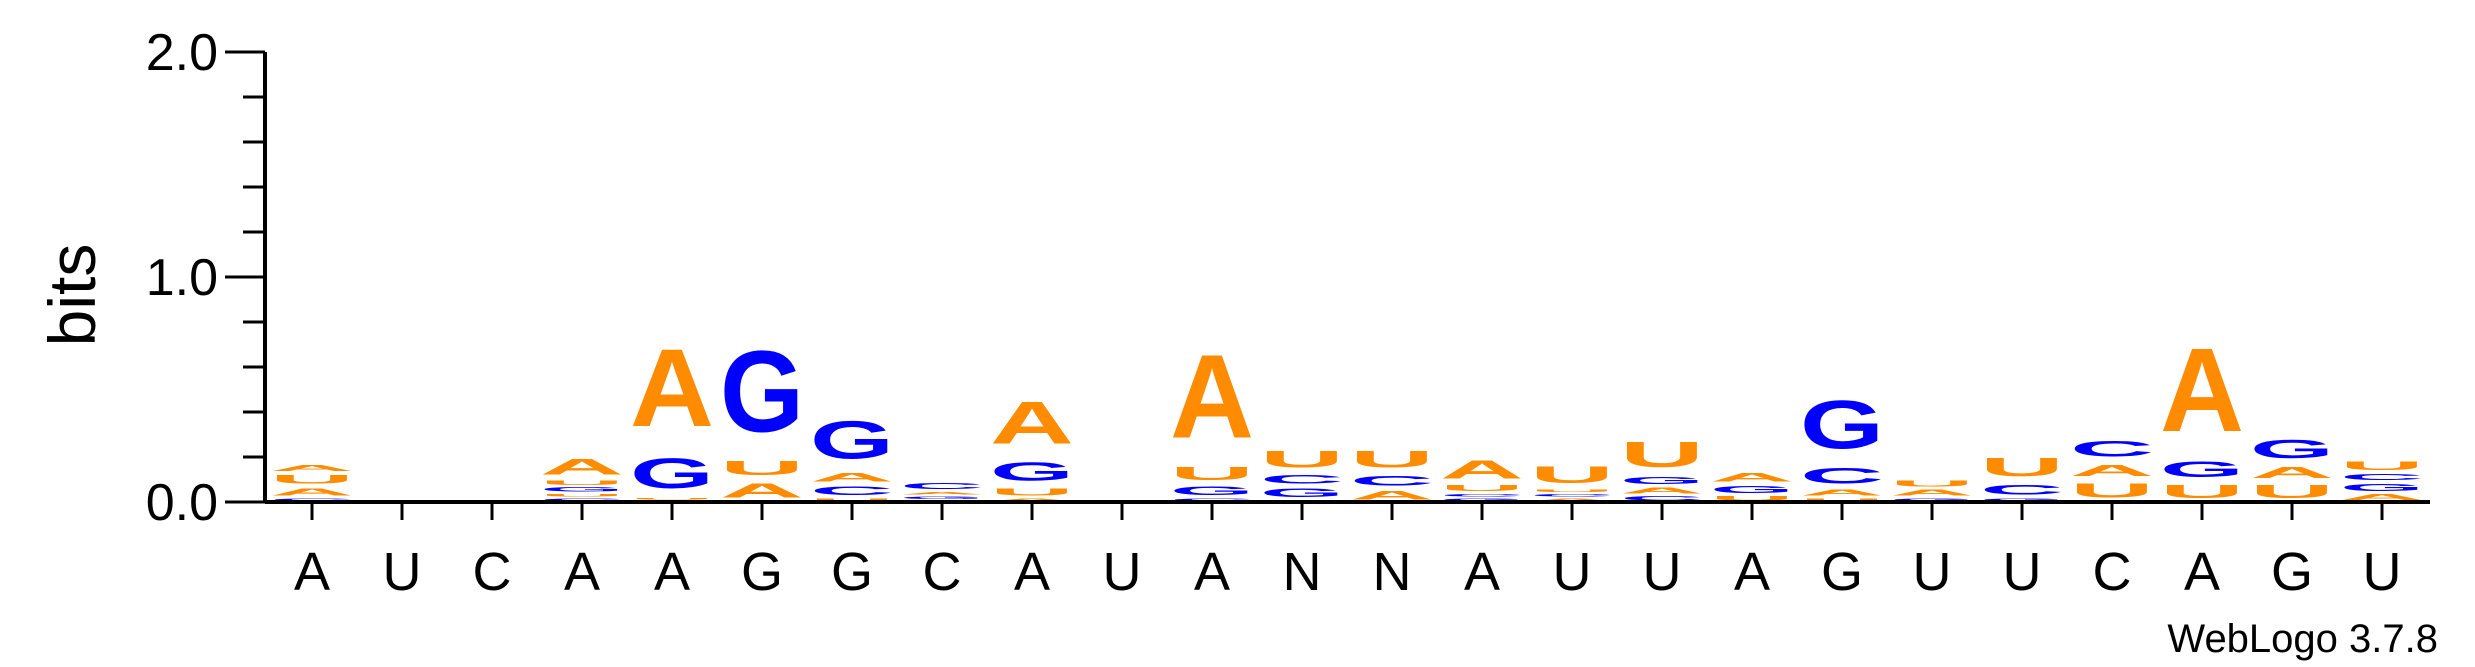 The height and width of the screenshot is (667, 2475). I want to click on stack-23: UAG, so click(2292, 468).